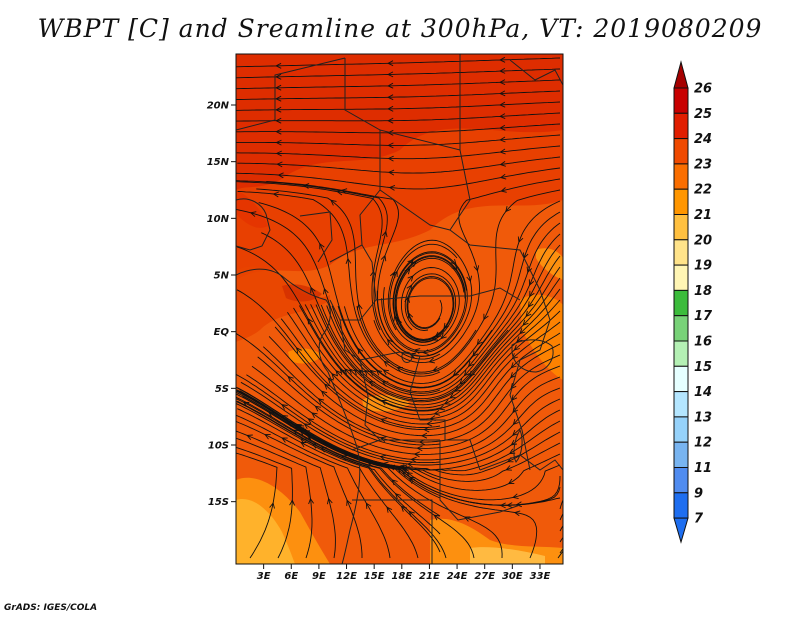 The height and width of the screenshot is (618, 800). What do you see at coordinates (264, 576) in the screenshot?
I see `lon-tick-label: 3E` at bounding box center [264, 576].